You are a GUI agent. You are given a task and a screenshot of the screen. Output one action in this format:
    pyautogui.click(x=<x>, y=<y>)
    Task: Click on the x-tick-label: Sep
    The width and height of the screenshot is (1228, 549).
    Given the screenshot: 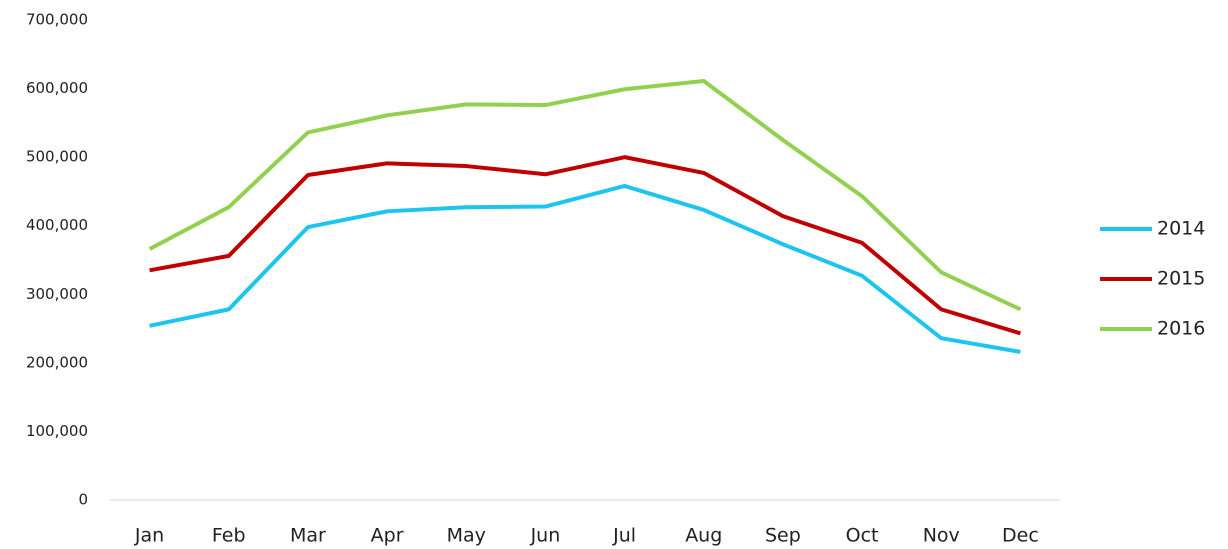 What is the action you would take?
    pyautogui.click(x=783, y=536)
    